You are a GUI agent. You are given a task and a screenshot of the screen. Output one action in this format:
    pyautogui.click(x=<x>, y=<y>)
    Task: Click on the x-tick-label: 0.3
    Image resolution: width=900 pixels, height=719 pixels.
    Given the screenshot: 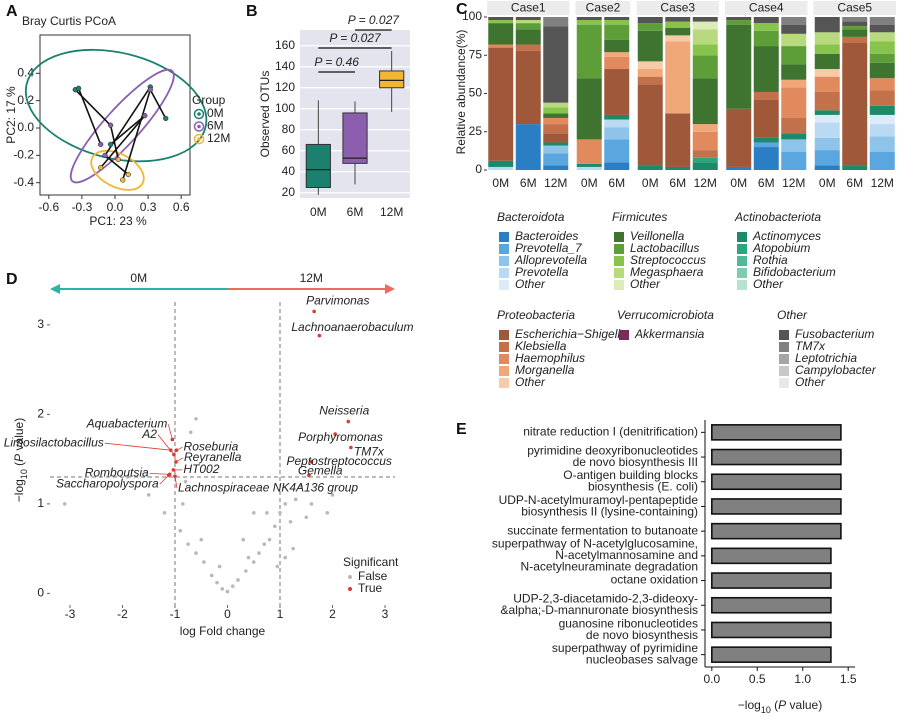 What is the action you would take?
    pyautogui.click(x=148, y=207)
    